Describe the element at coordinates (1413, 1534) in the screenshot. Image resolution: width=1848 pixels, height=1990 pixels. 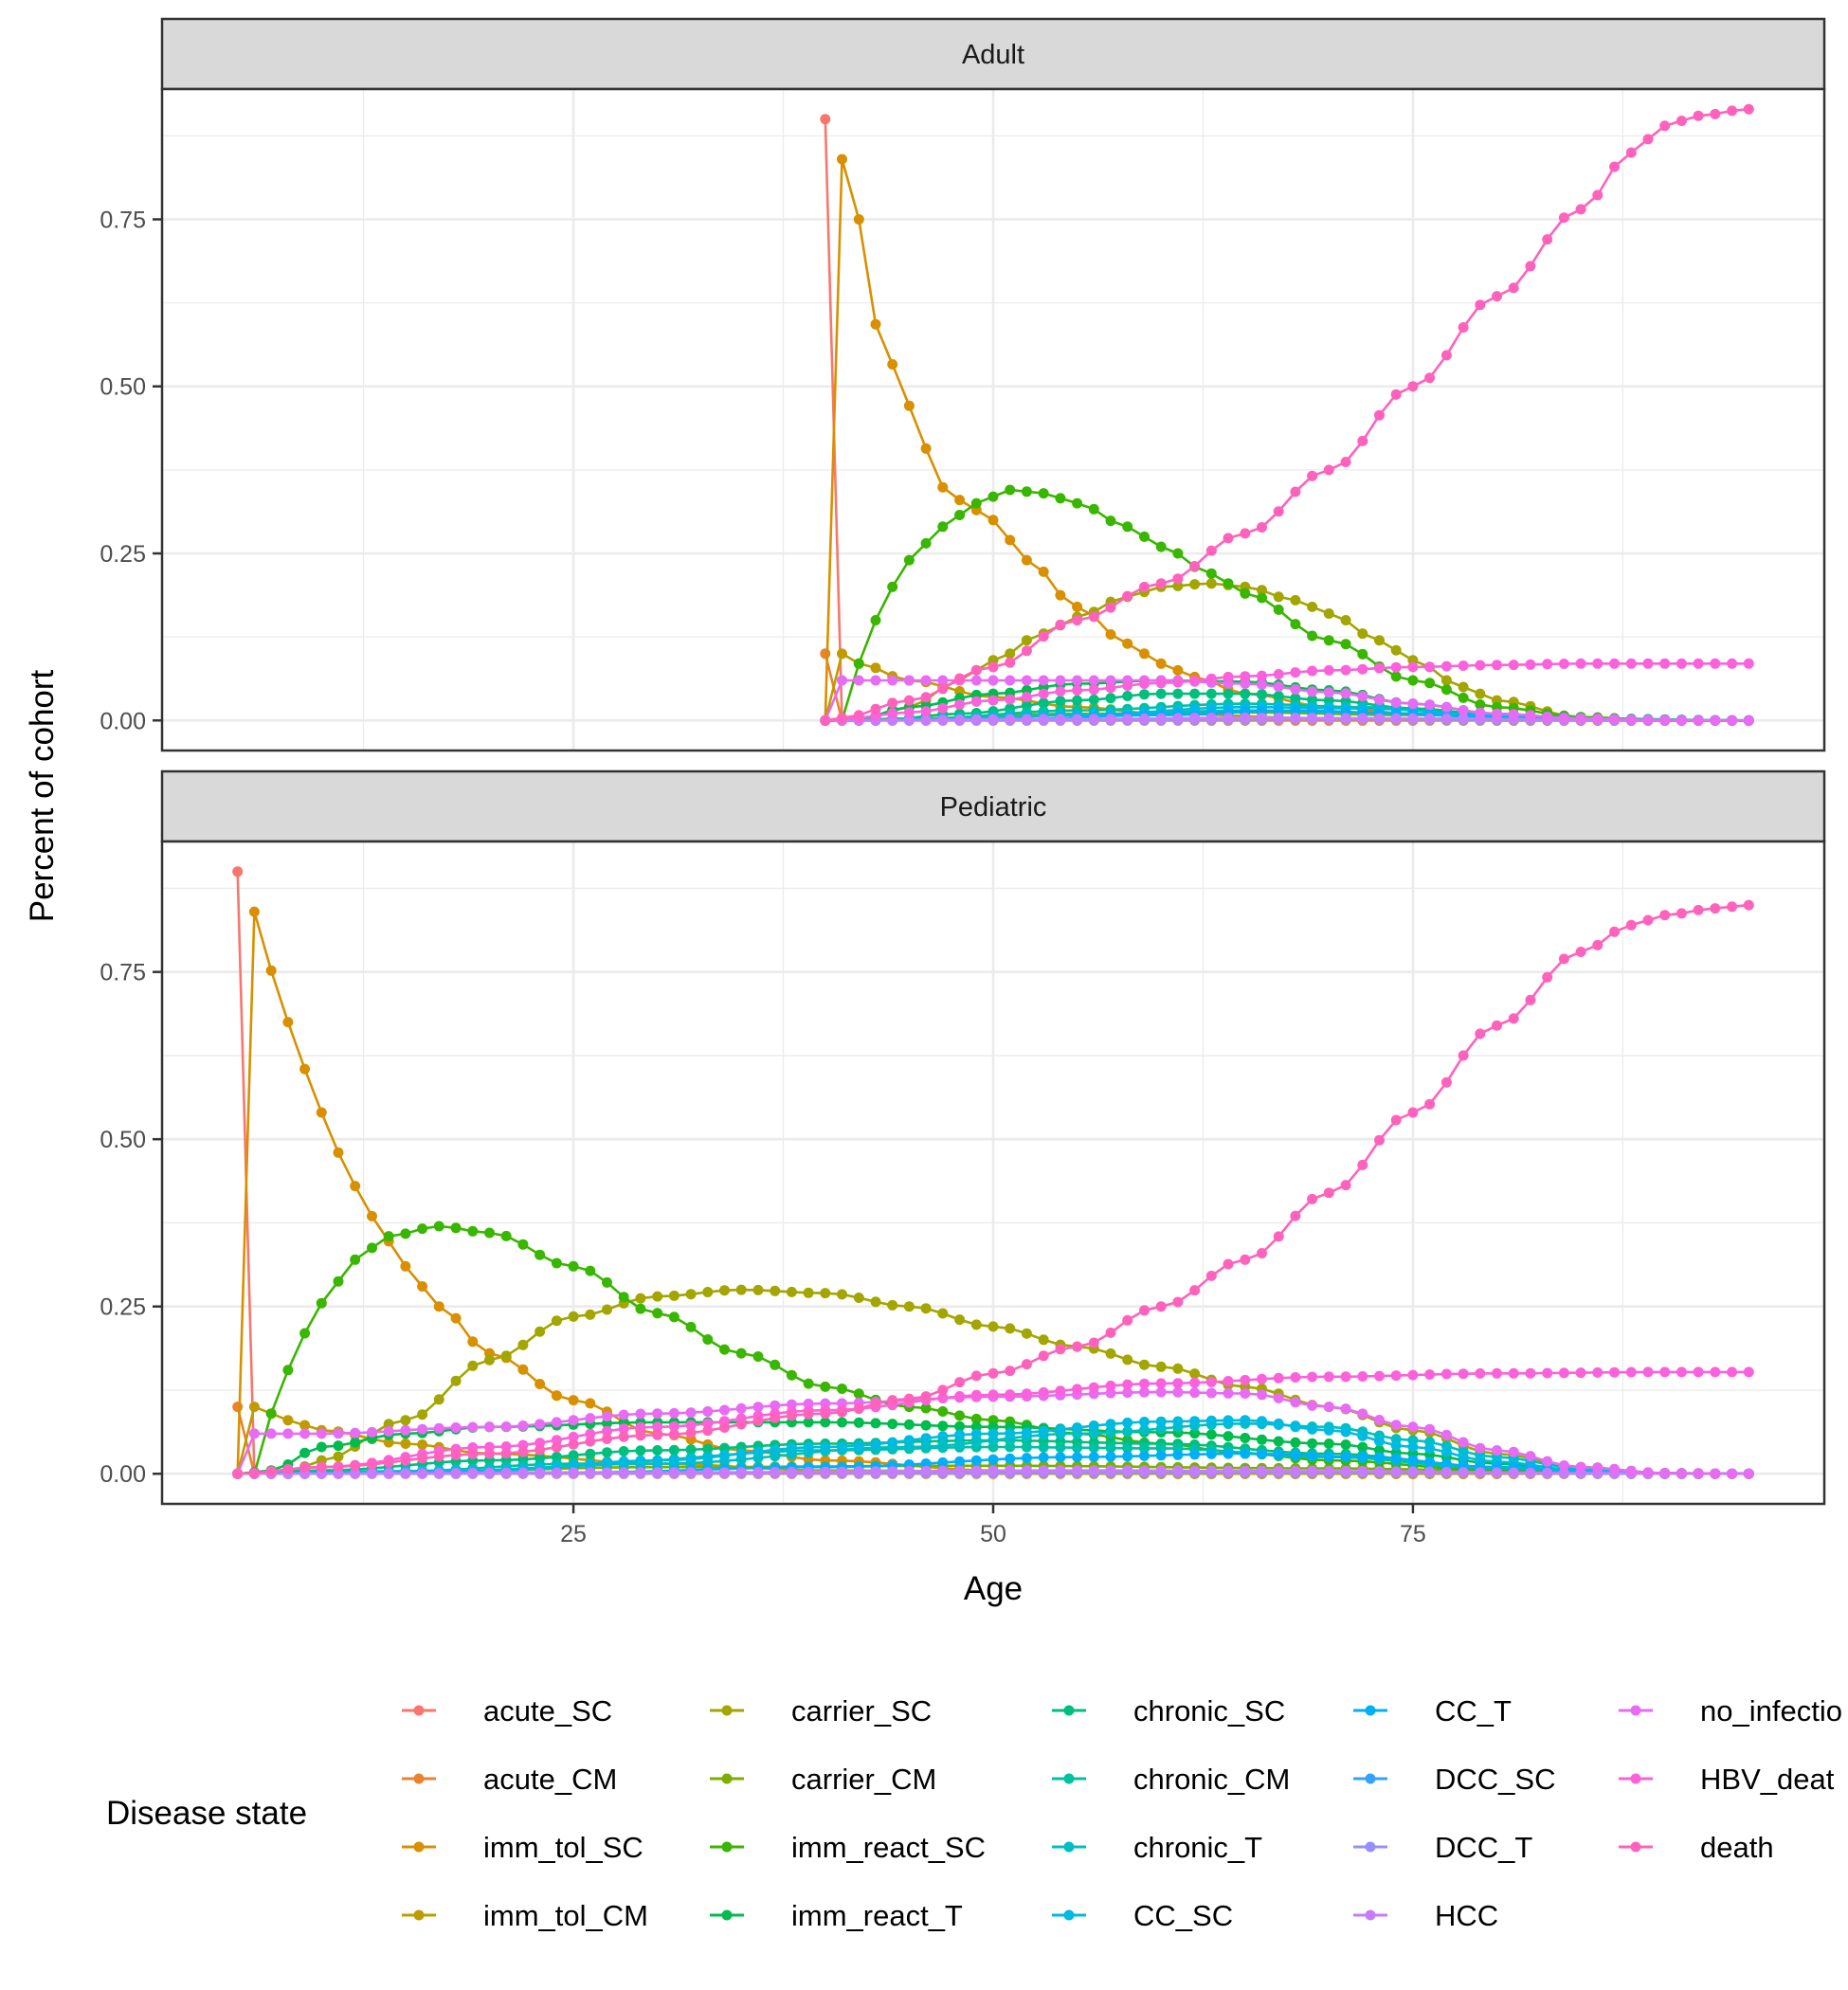
I see `x-tick-label: 75` at that location.